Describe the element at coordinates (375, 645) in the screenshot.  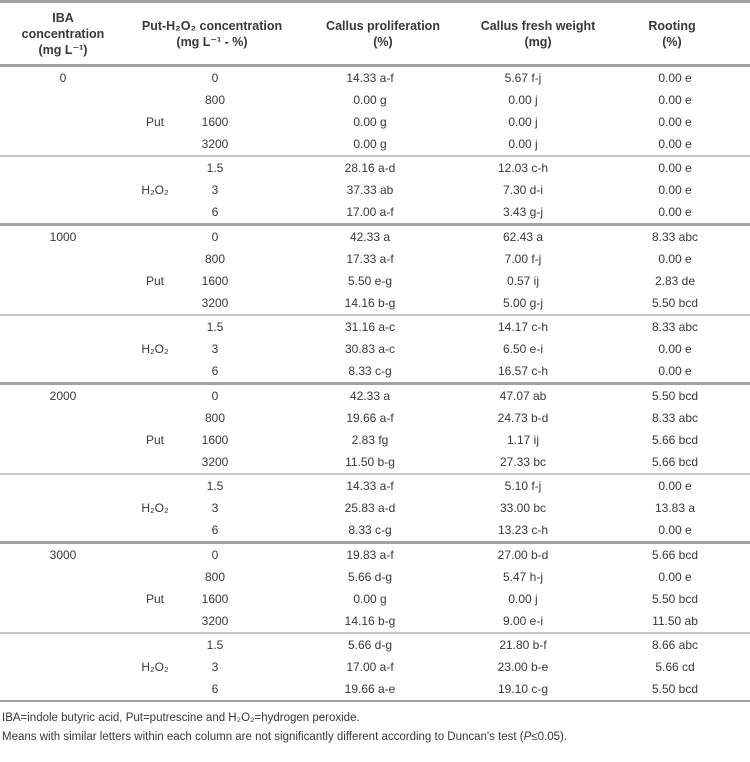
I see `table-row: 1.5 5.66 d-g 21.80 b-f 8.66 abc` at that location.